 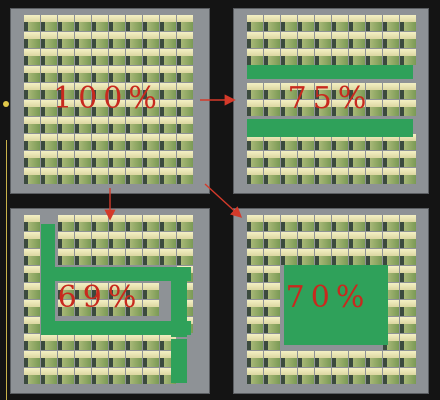 What do you see at coordinates (328, 297) in the screenshot?
I see `panel-label-70: 70%` at bounding box center [328, 297].